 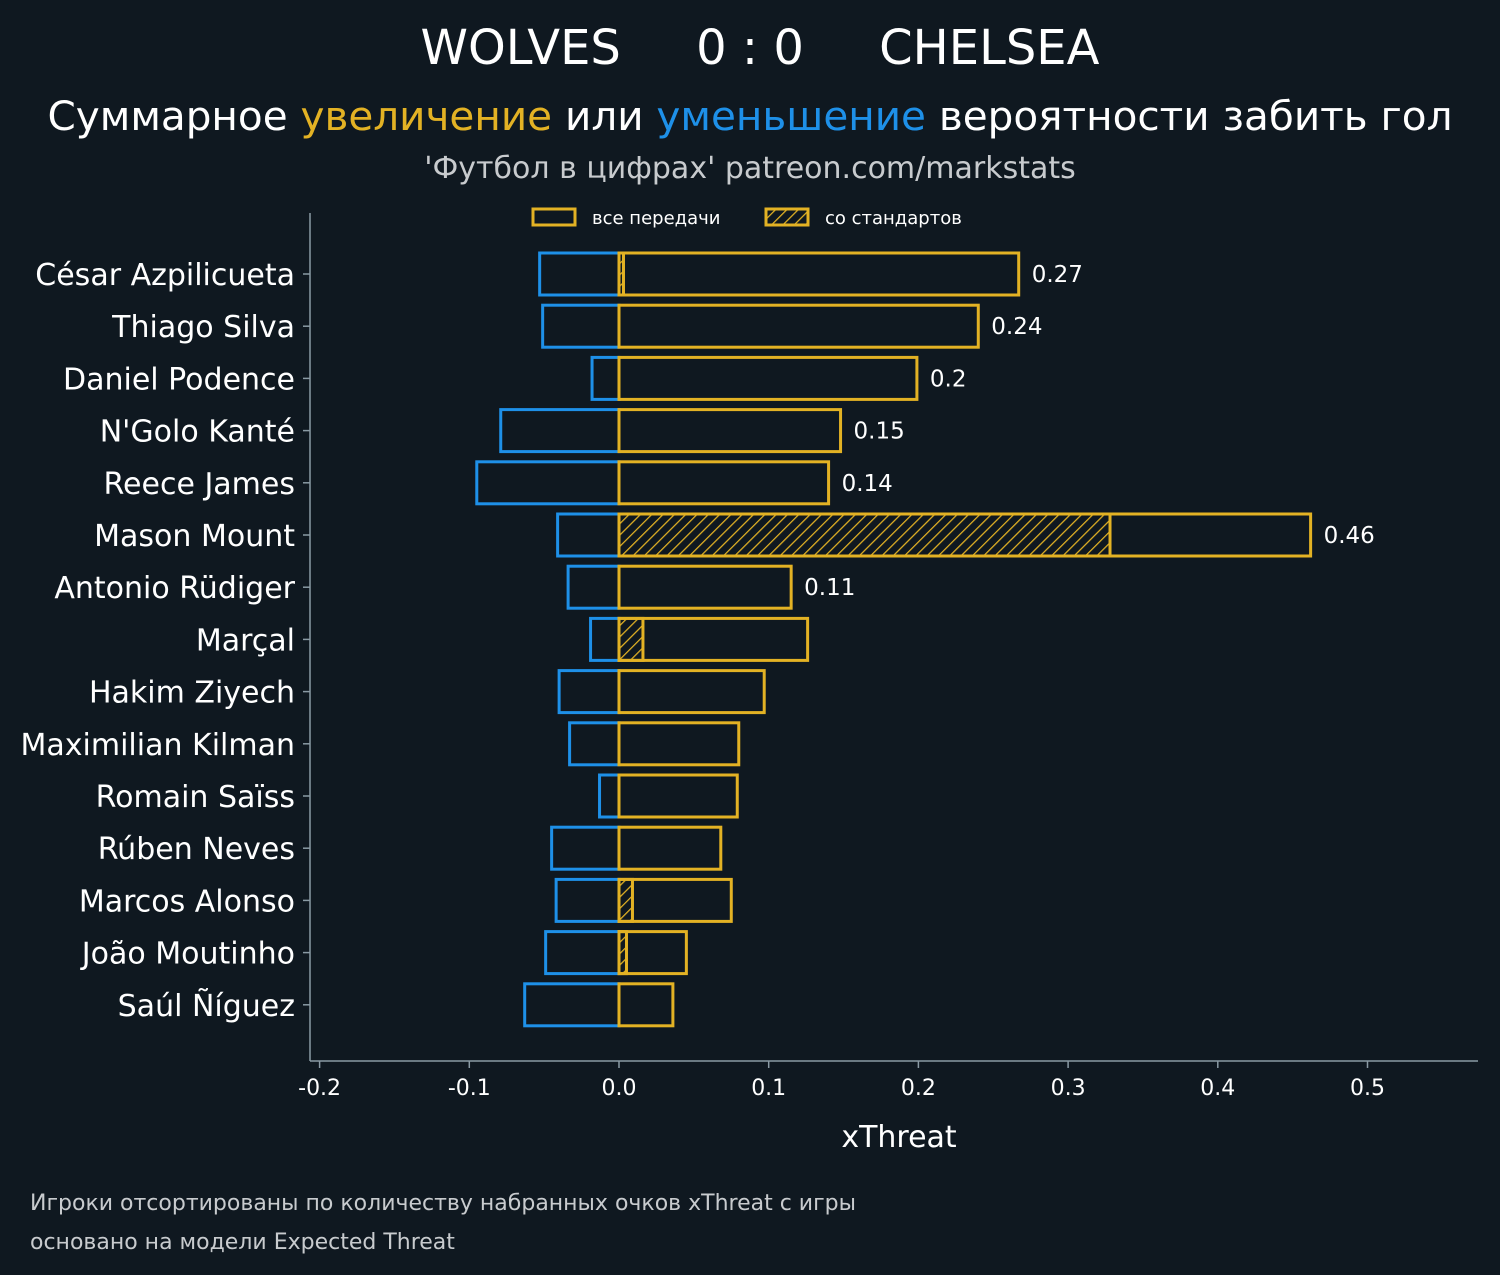 I want to click on x-tick-label: -0.1, so click(x=469, y=1088).